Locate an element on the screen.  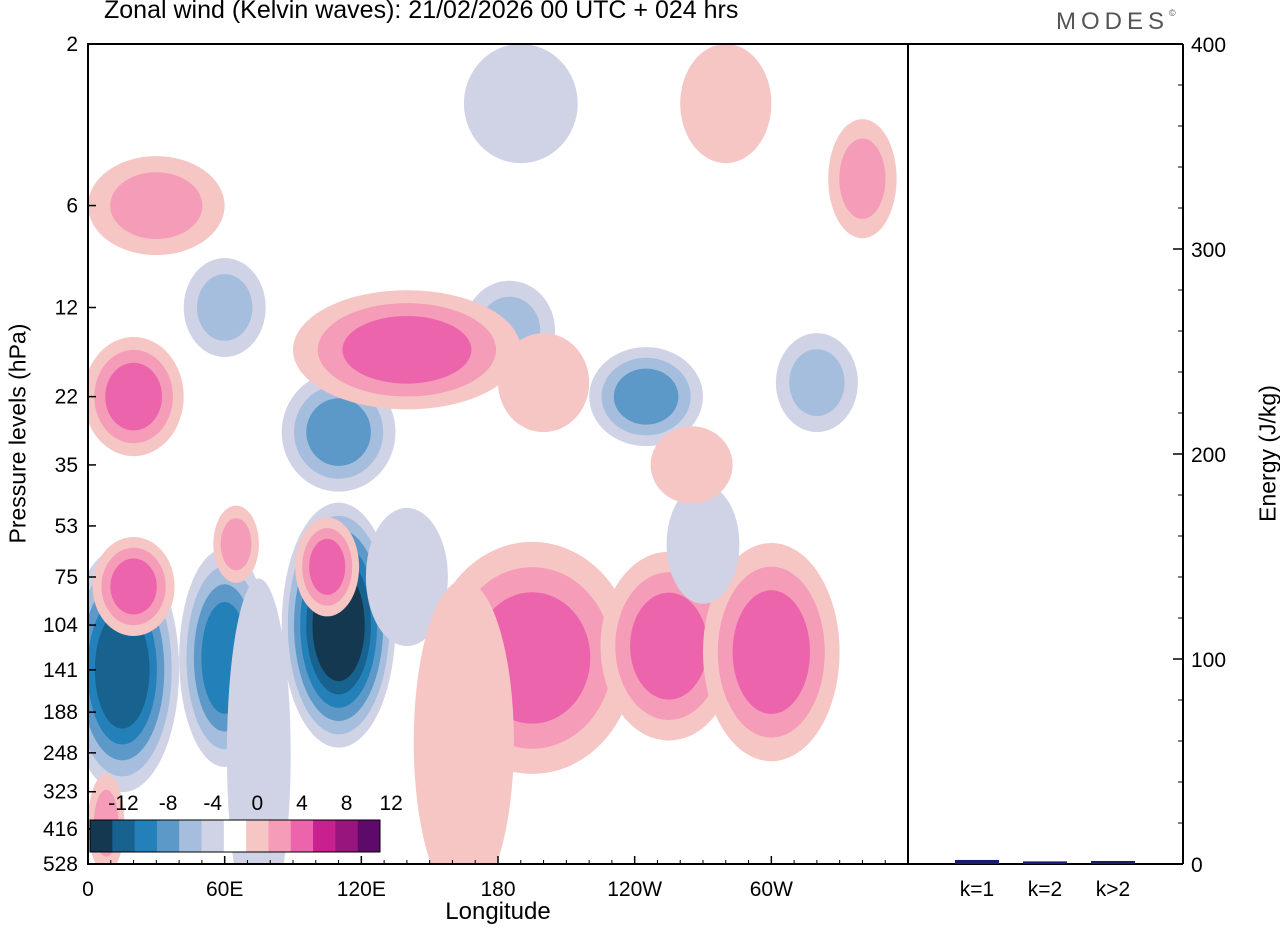
x-tick-label: 60W is located at coordinates (771, 889).